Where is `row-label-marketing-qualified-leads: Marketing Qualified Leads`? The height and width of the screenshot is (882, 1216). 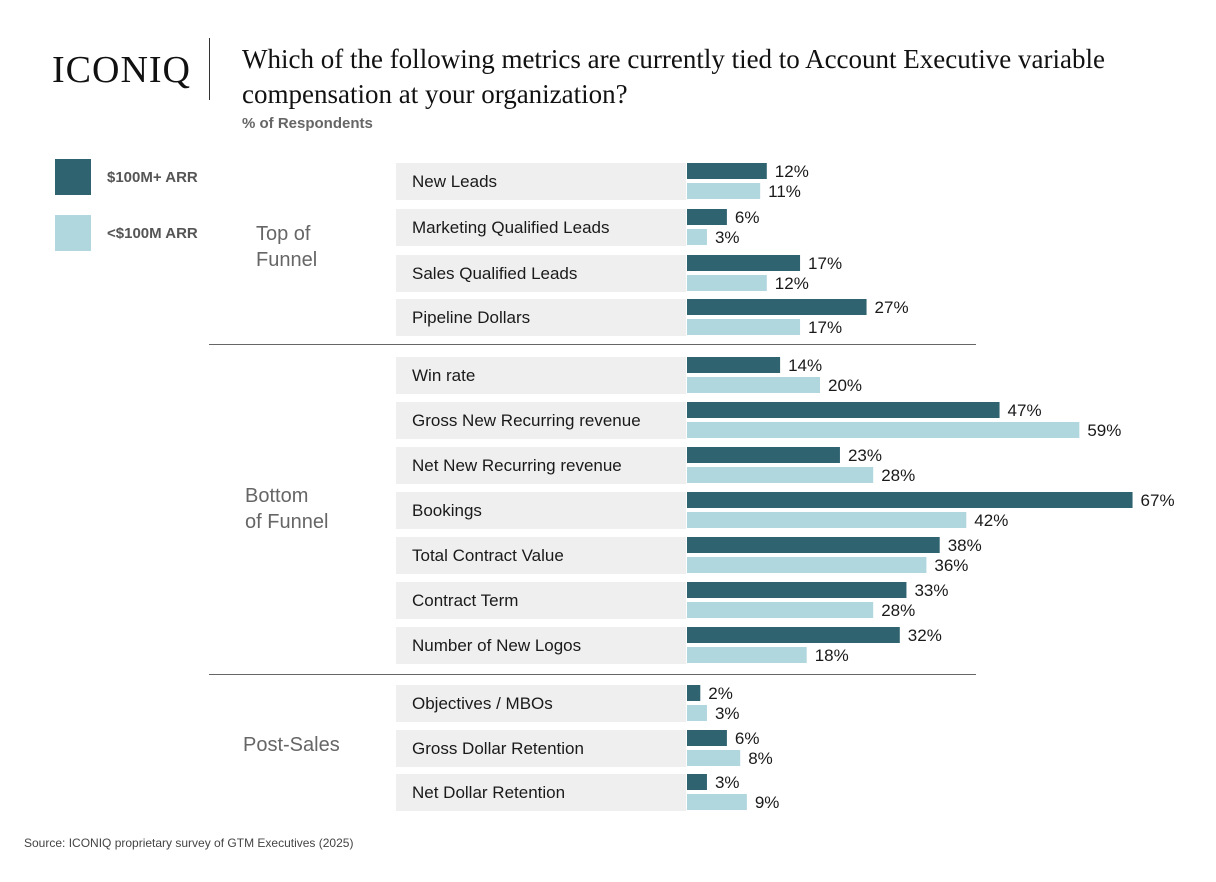
row-label-marketing-qualified-leads: Marketing Qualified Leads is located at coordinates (541, 227).